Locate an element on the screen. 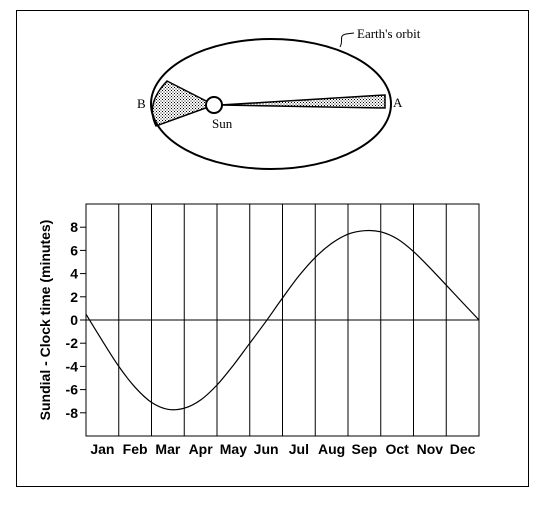 The height and width of the screenshot is (508, 559). earth-orbit-ellipse is located at coordinates (271, 104).